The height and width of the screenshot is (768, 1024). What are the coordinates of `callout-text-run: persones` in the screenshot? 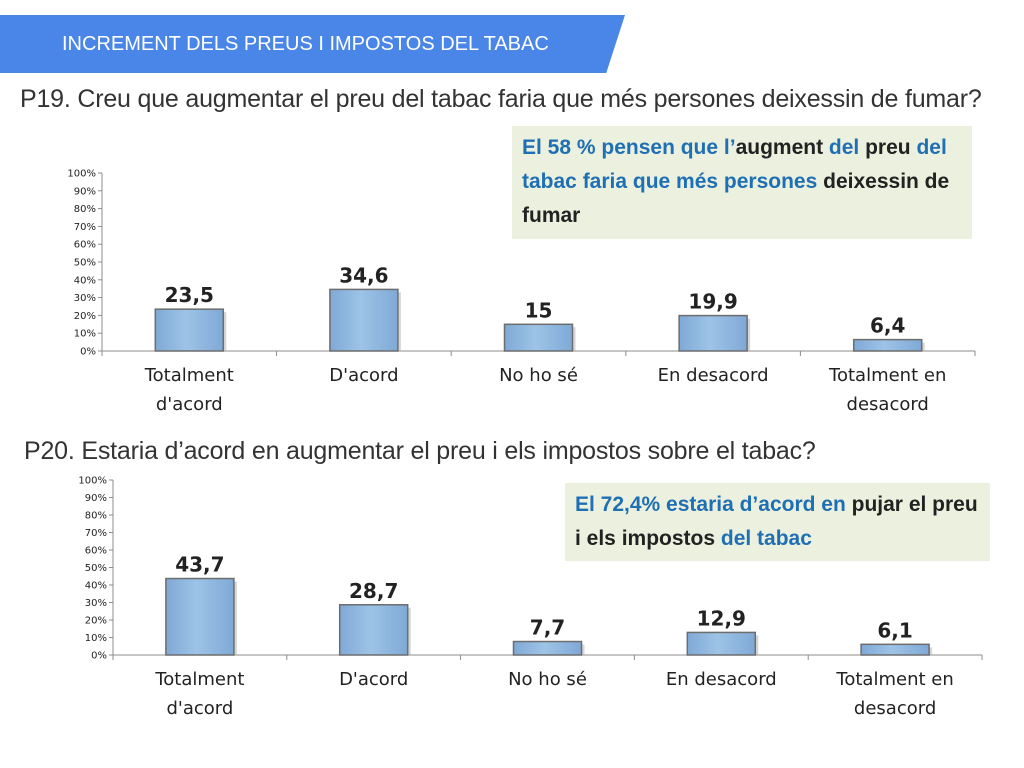 It's located at (770, 181).